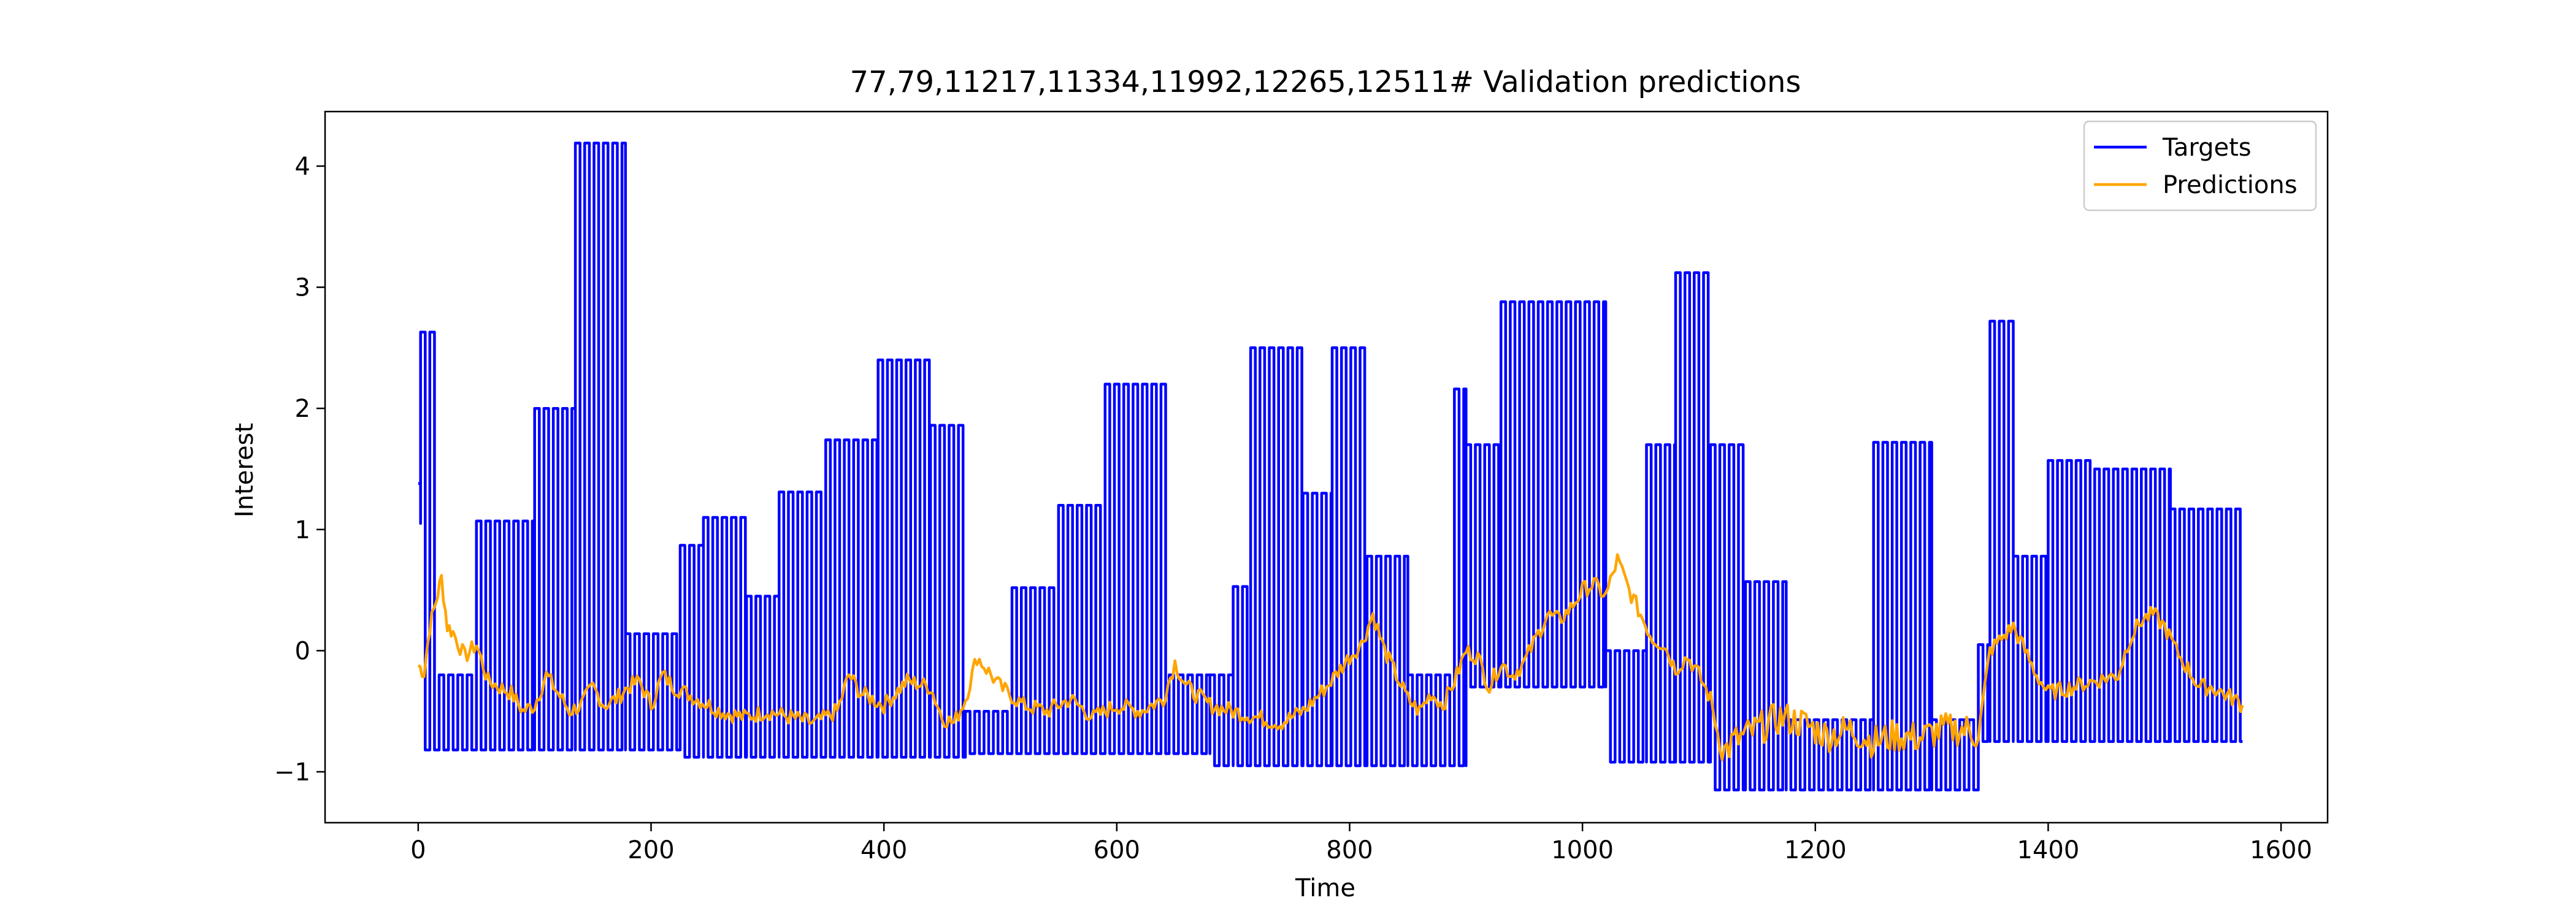  What do you see at coordinates (650, 850) in the screenshot?
I see `x-tick-label: 200` at bounding box center [650, 850].